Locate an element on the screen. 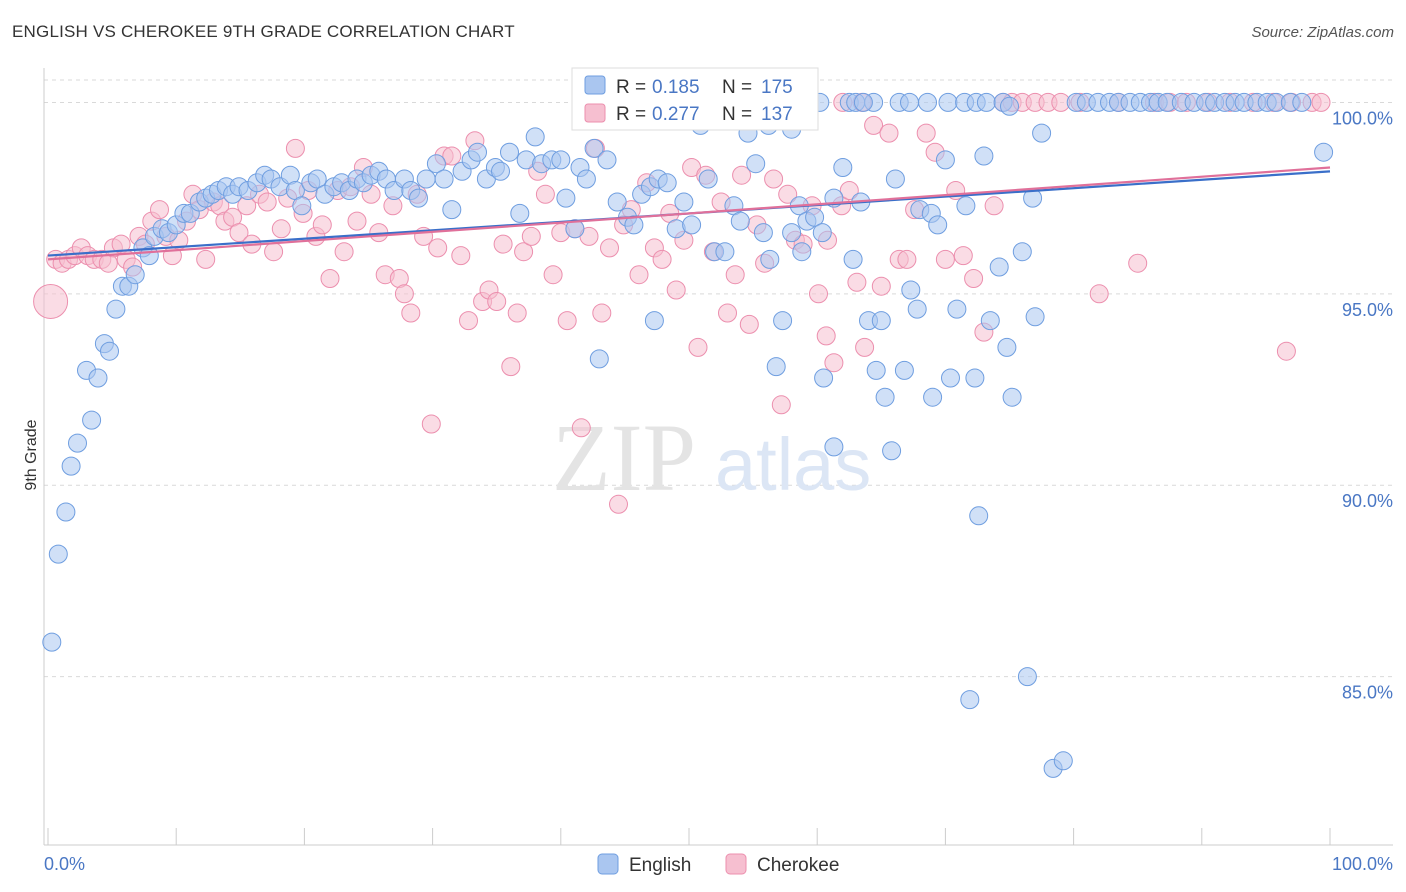 This screenshot has width=1406, height=892. legend-english-label: English is located at coordinates (660, 865).